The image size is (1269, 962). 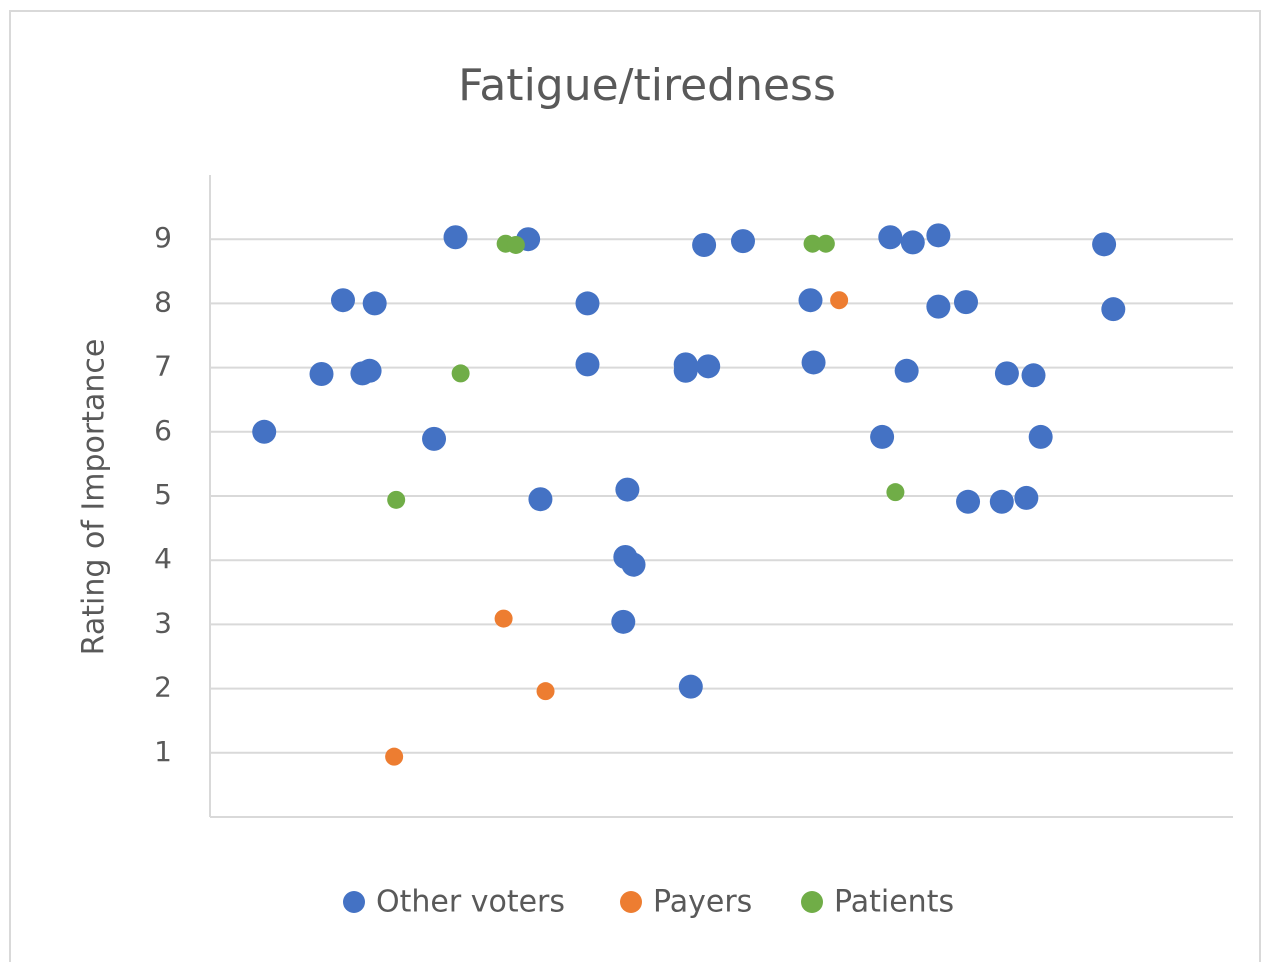 What do you see at coordinates (163, 301) in the screenshot?
I see `y-tick-label: 8` at bounding box center [163, 301].